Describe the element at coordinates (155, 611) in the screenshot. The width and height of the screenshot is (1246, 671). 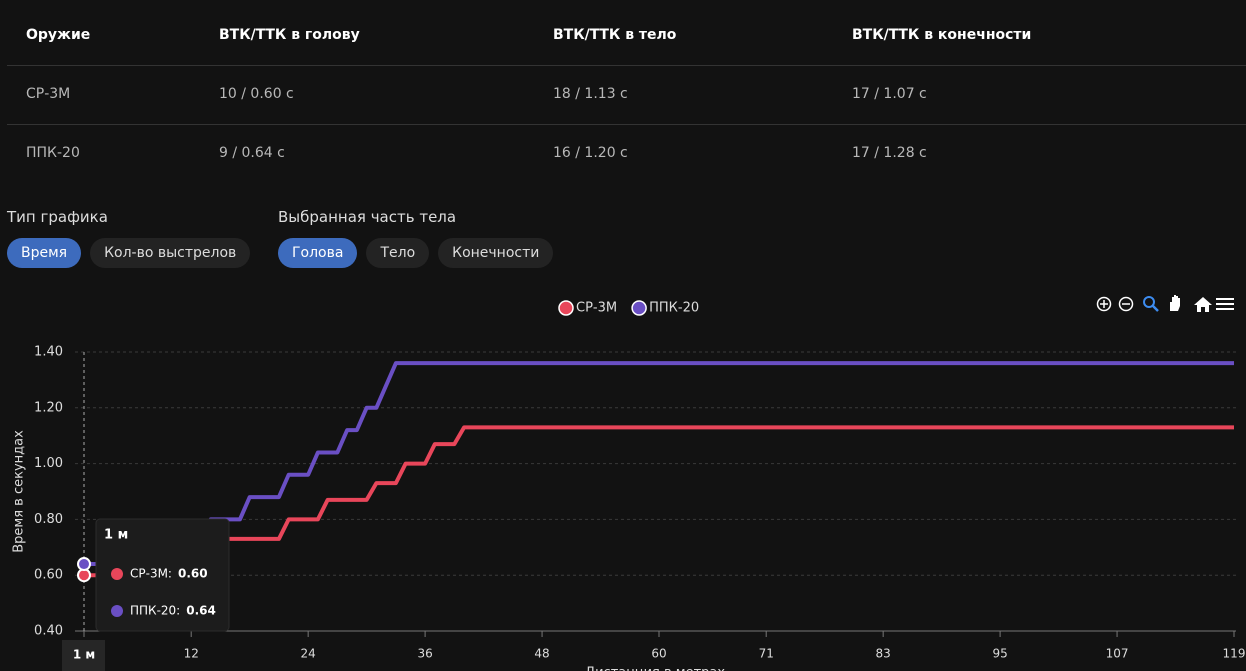
I see `tooltip-series-name: ППК-20:` at that location.